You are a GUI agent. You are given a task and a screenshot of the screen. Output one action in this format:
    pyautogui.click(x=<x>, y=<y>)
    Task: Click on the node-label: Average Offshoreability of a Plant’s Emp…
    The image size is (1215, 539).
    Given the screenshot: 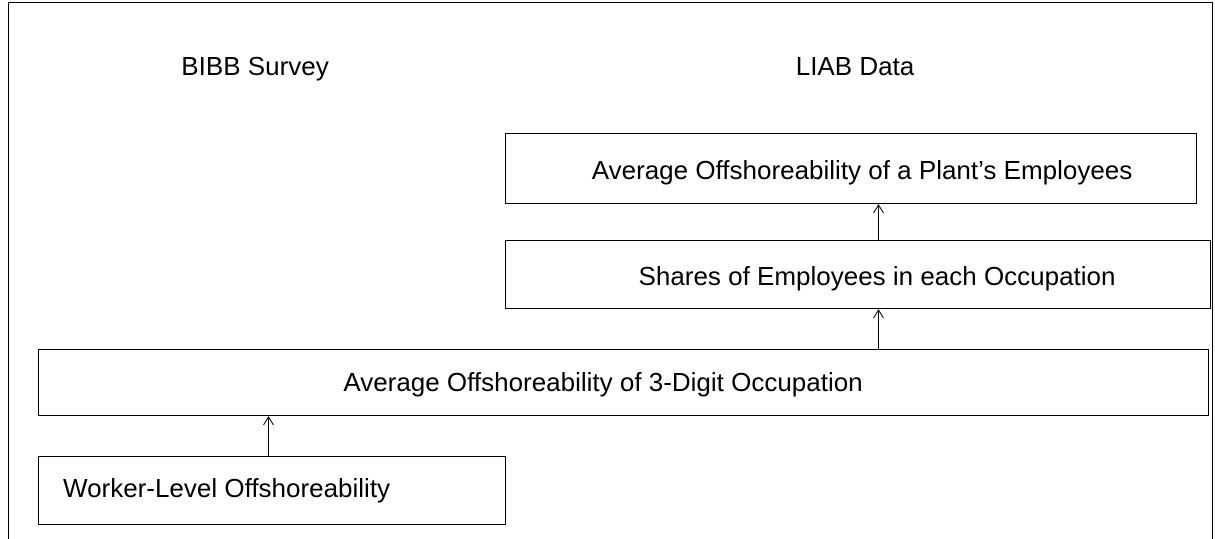 What is the action you would take?
    pyautogui.click(x=862, y=170)
    